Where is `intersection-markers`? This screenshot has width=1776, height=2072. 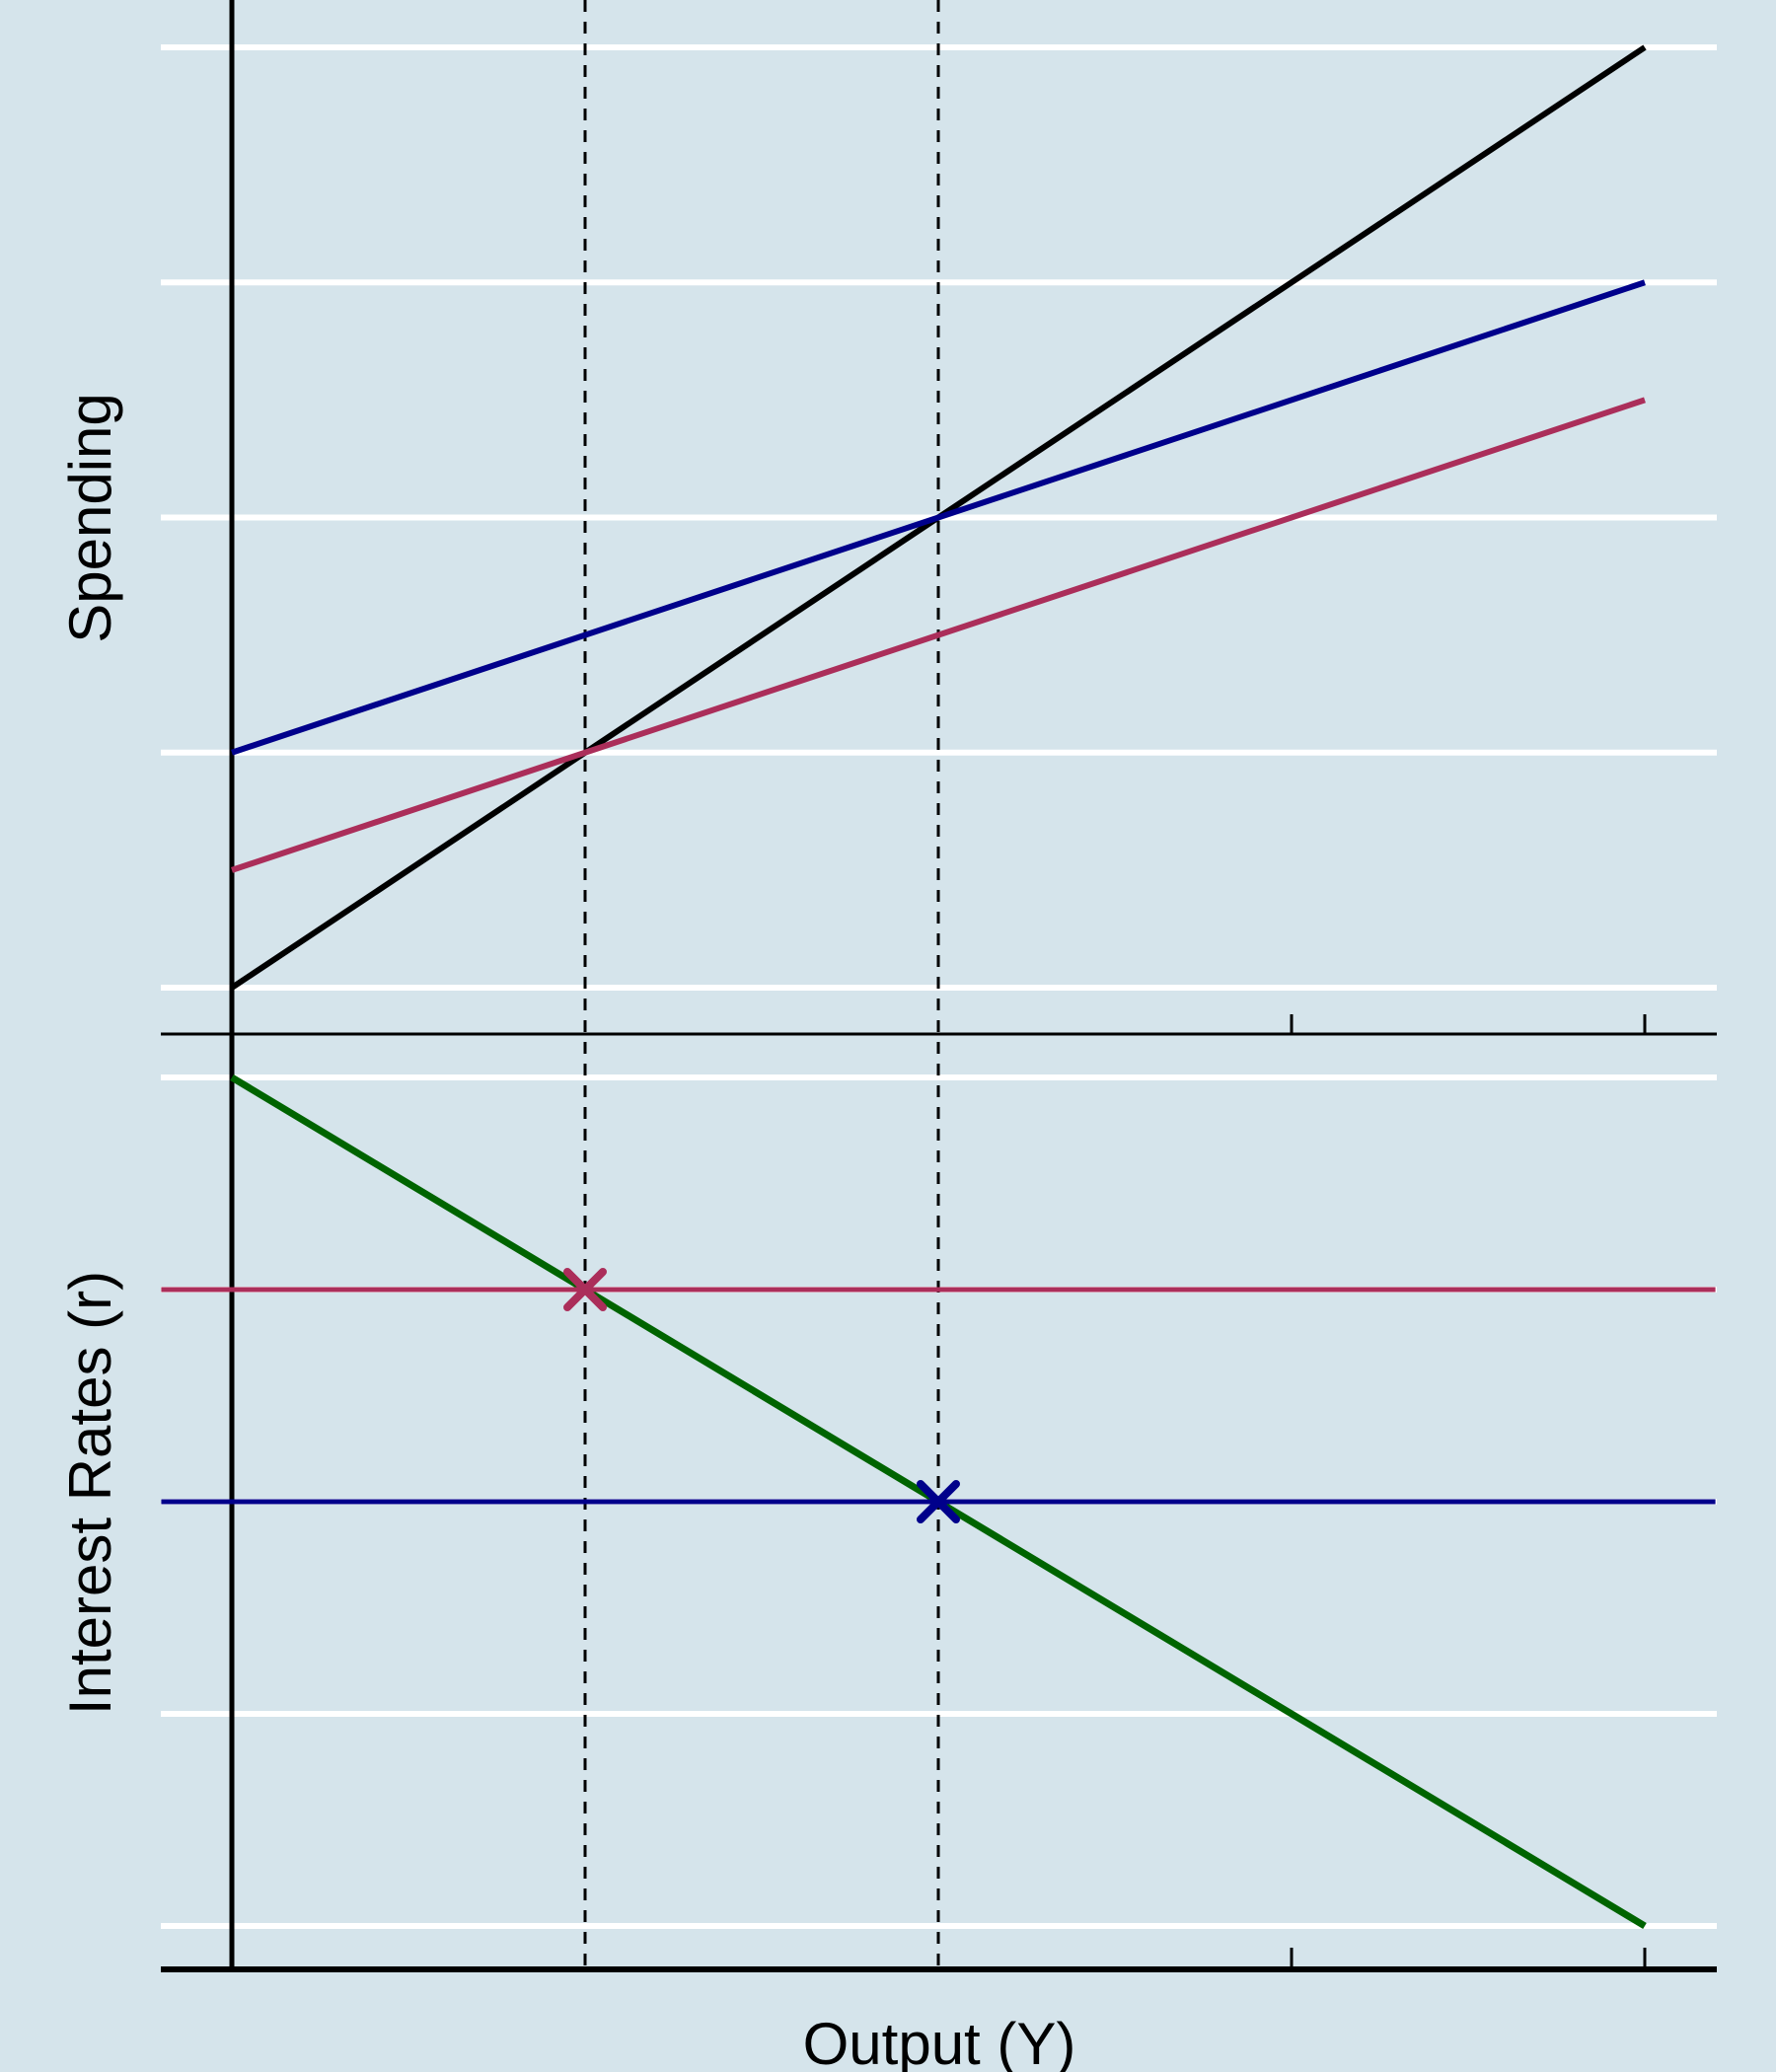 intersection-markers is located at coordinates (762, 1395).